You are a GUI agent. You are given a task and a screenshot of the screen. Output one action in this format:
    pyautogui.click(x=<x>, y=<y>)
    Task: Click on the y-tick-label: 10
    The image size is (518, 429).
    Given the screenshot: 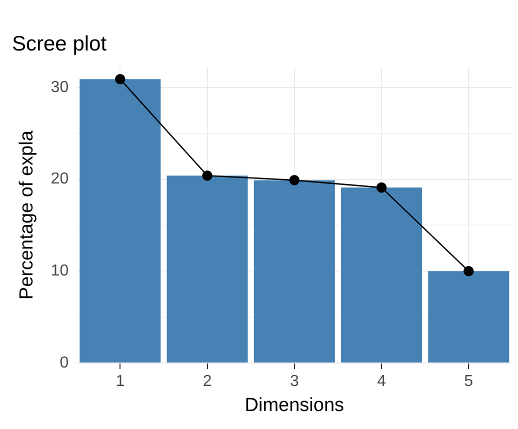 What is the action you would take?
    pyautogui.click(x=59, y=271)
    